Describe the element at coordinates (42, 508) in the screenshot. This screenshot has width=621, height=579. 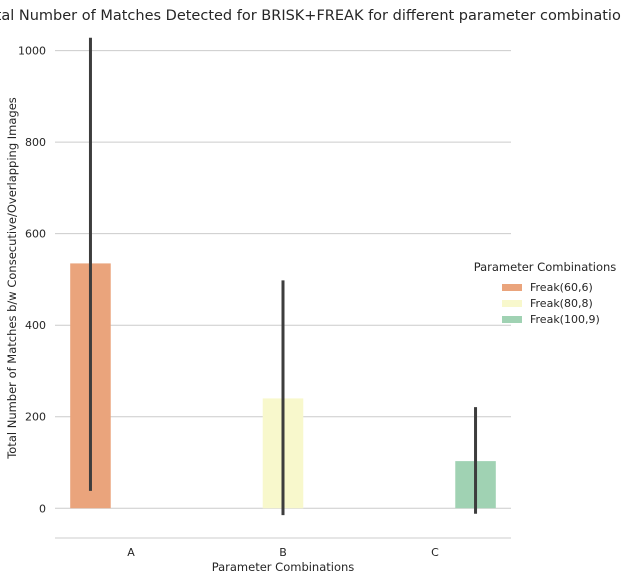
I see `y-tick-label-0: 0` at that location.